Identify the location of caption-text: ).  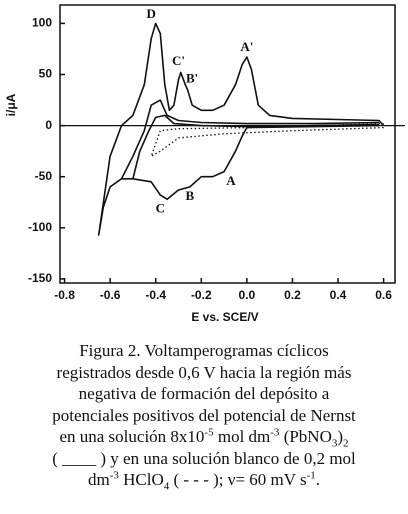
(340, 436).